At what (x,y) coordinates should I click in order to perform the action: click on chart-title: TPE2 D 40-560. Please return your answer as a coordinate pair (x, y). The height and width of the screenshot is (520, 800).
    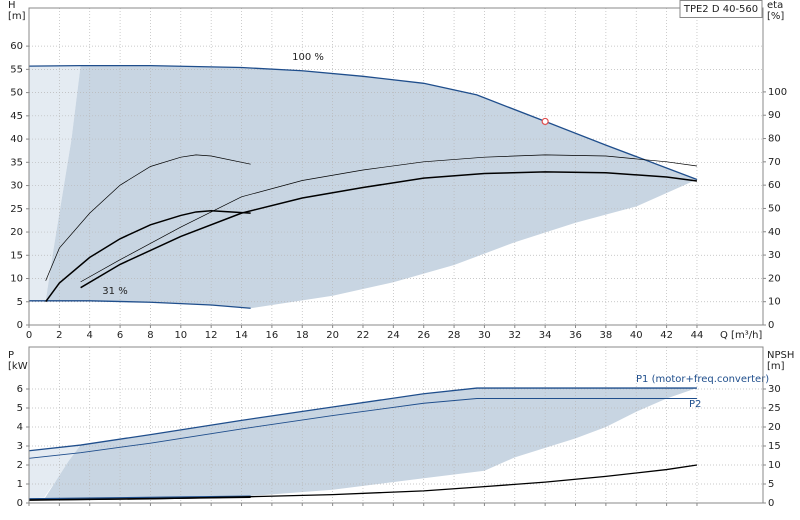
    Looking at the image, I should click on (720, 9).